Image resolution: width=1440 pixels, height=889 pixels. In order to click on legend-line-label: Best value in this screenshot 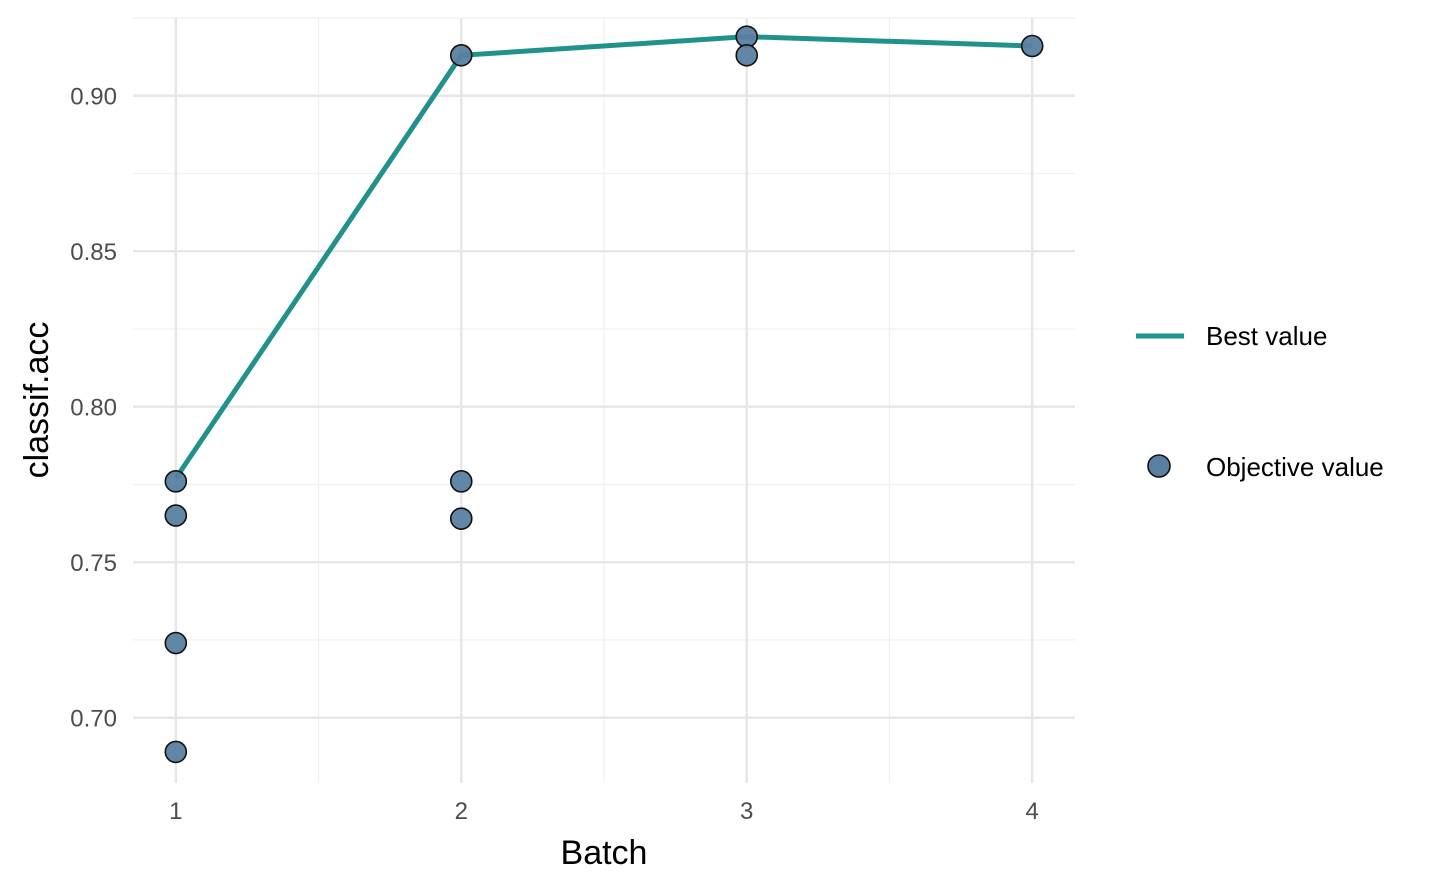, I will do `click(1266, 336)`.